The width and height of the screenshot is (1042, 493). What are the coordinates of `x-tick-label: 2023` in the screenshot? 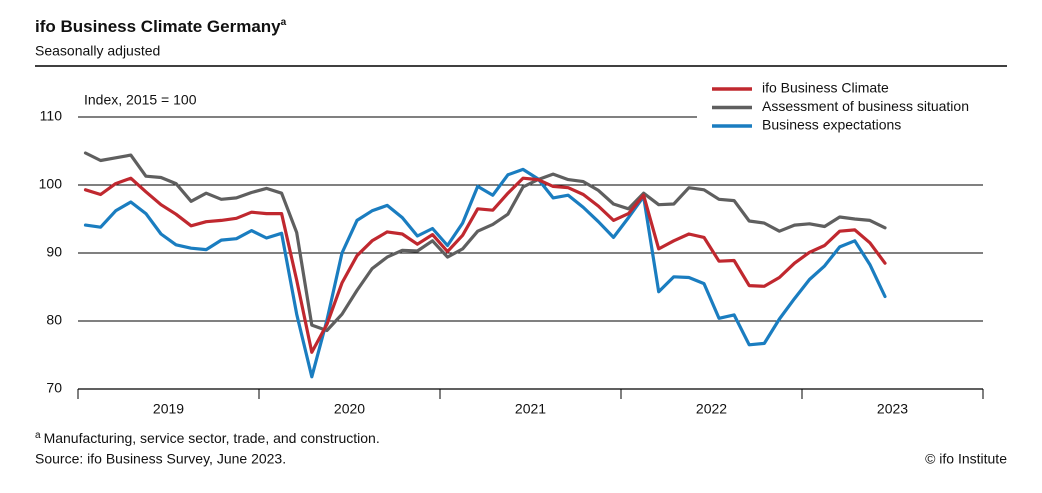 It's located at (892, 409).